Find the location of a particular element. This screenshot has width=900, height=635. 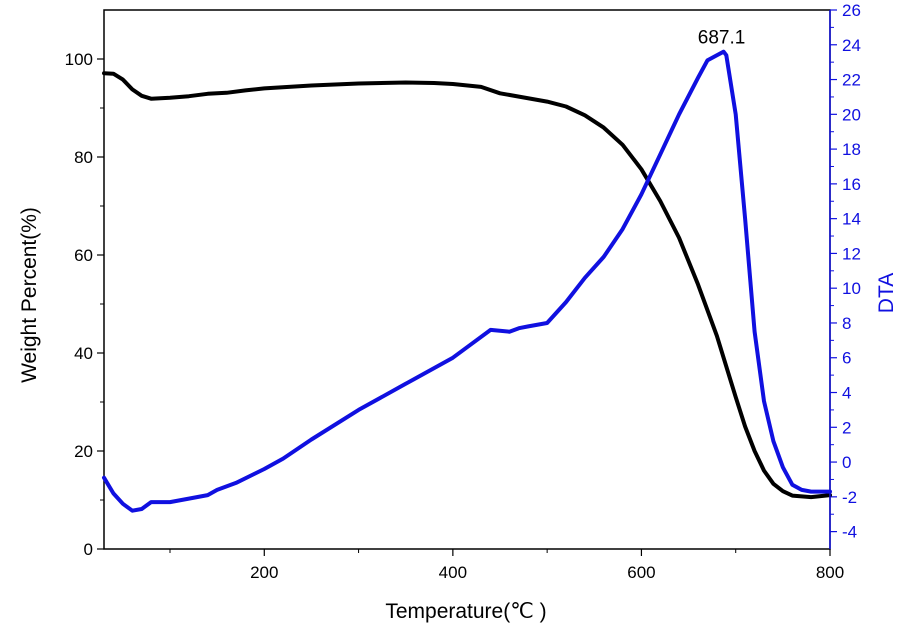

left-tick-label: 20 is located at coordinates (83, 451).